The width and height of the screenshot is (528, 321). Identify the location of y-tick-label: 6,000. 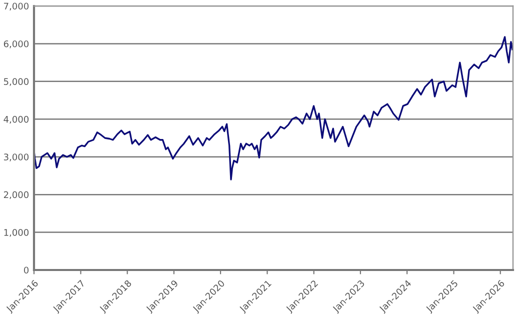
(16, 44).